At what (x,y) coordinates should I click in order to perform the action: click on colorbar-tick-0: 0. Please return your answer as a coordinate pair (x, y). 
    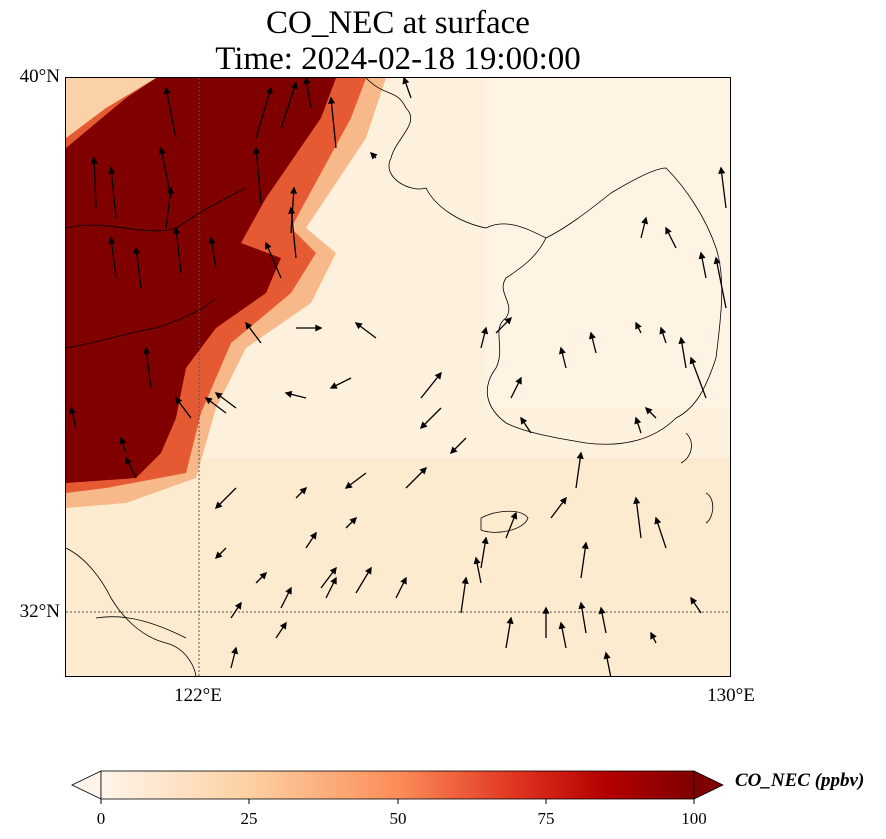
    Looking at the image, I should click on (101, 818).